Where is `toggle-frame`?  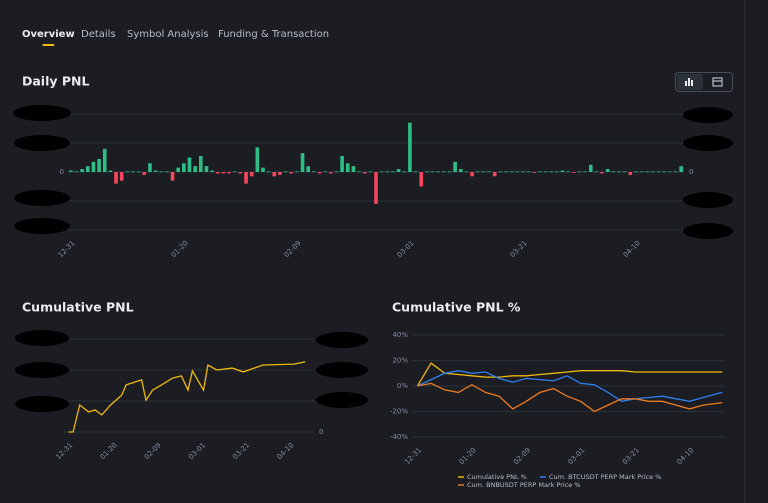
toggle-frame is located at coordinates (704, 82).